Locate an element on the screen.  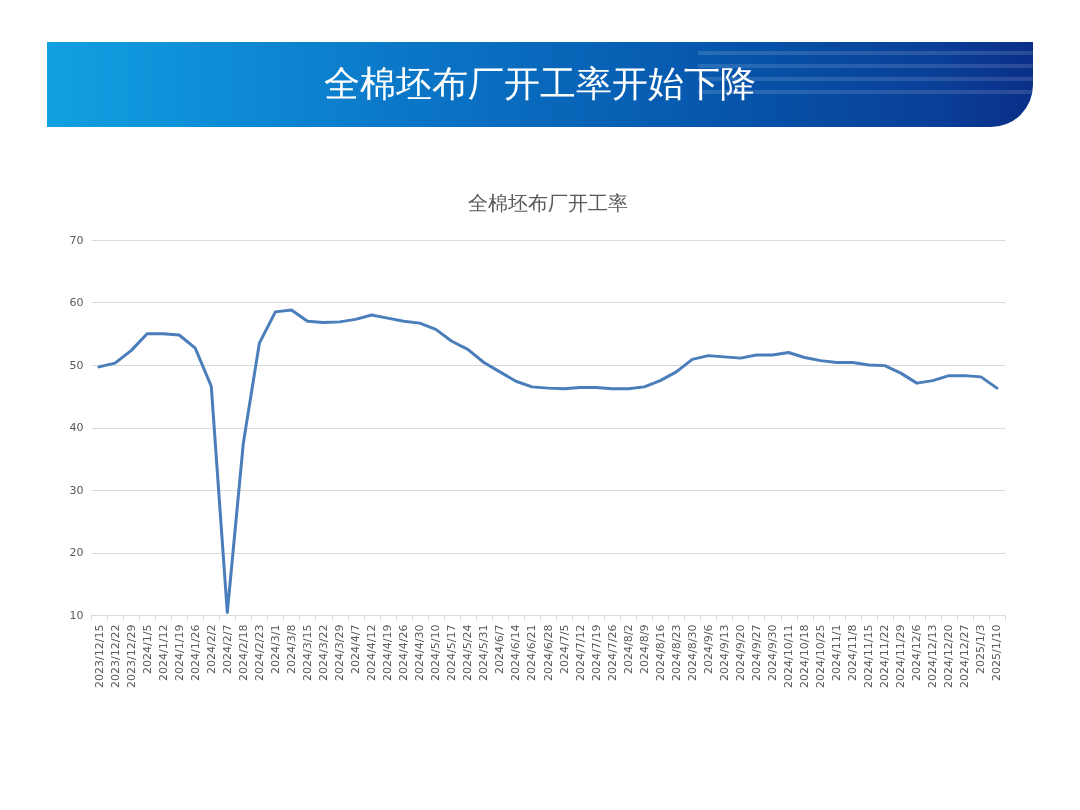
y-tick-label: 10 is located at coordinates (76, 615).